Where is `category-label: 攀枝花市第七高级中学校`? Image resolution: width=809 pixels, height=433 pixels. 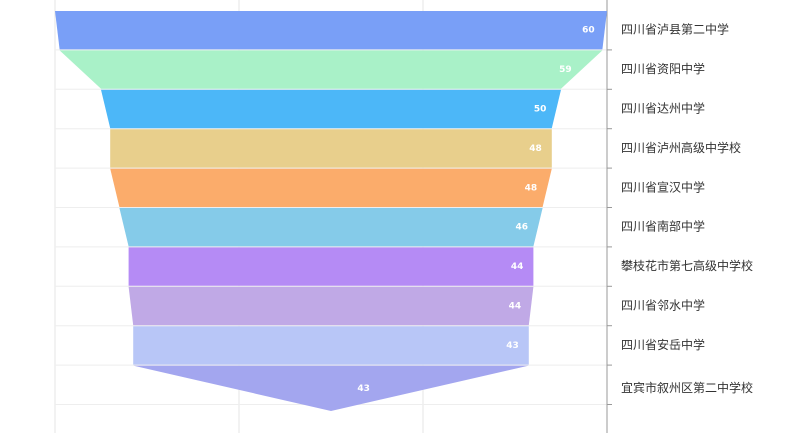
category-label: 攀枝花市第七高级中学校 is located at coordinates (687, 265).